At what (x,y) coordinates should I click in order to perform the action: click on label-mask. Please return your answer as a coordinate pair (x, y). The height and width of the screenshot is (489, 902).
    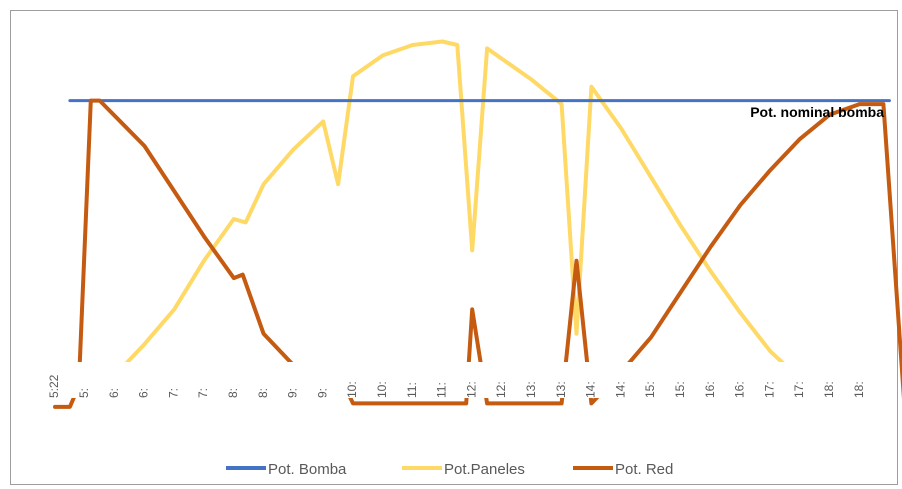
    Looking at the image, I should click on (464, 380).